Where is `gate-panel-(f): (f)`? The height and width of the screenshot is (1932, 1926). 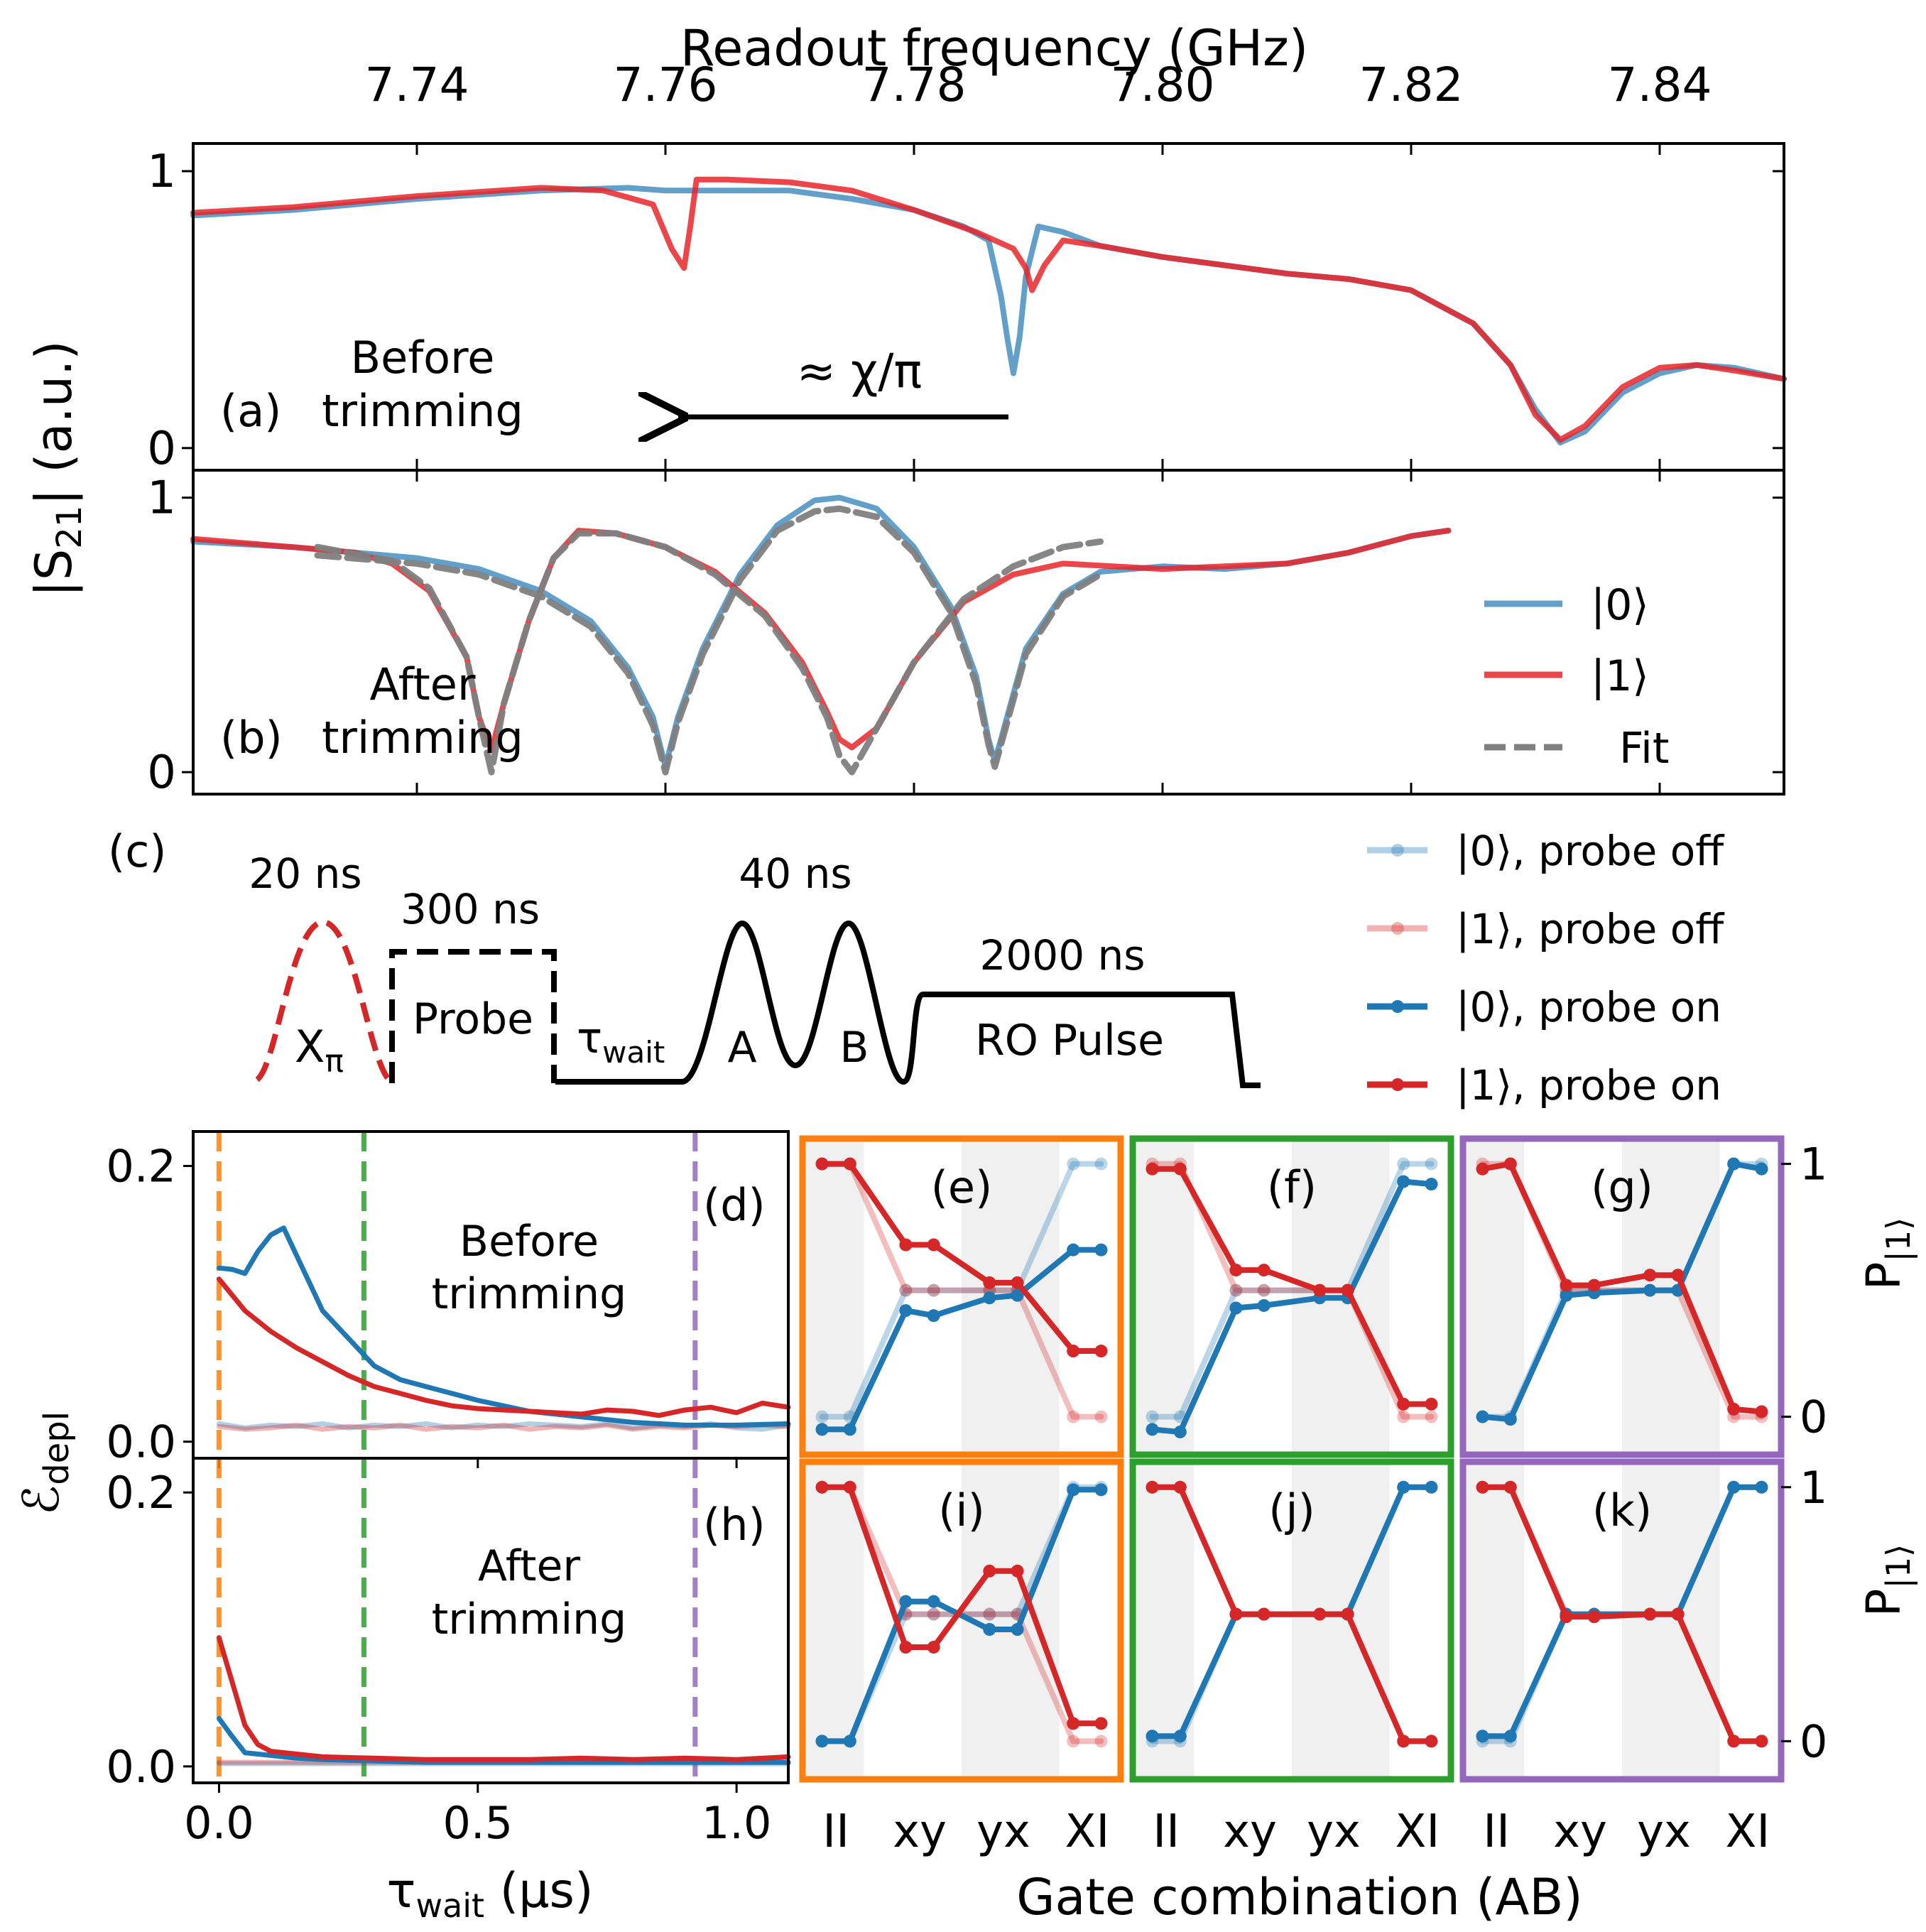
gate-panel-(f): (f) is located at coordinates (1291, 1296).